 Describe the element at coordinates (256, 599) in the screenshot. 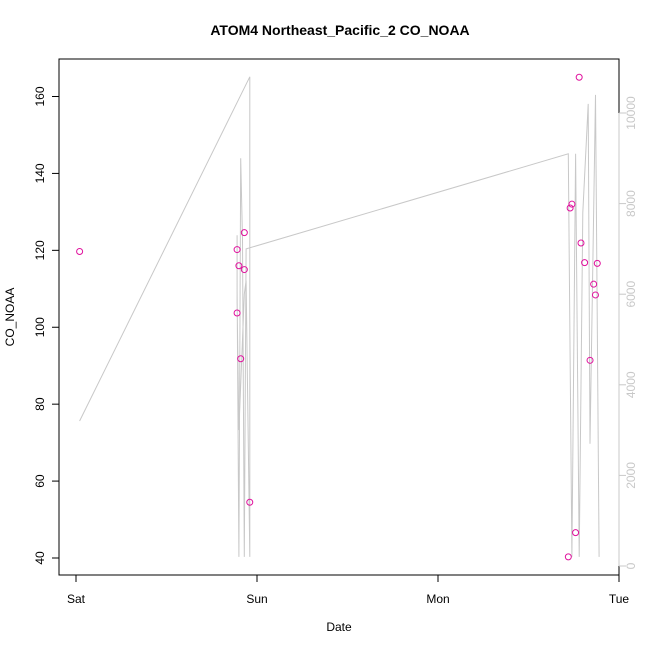

I see `x-tick-label: Sun` at that location.